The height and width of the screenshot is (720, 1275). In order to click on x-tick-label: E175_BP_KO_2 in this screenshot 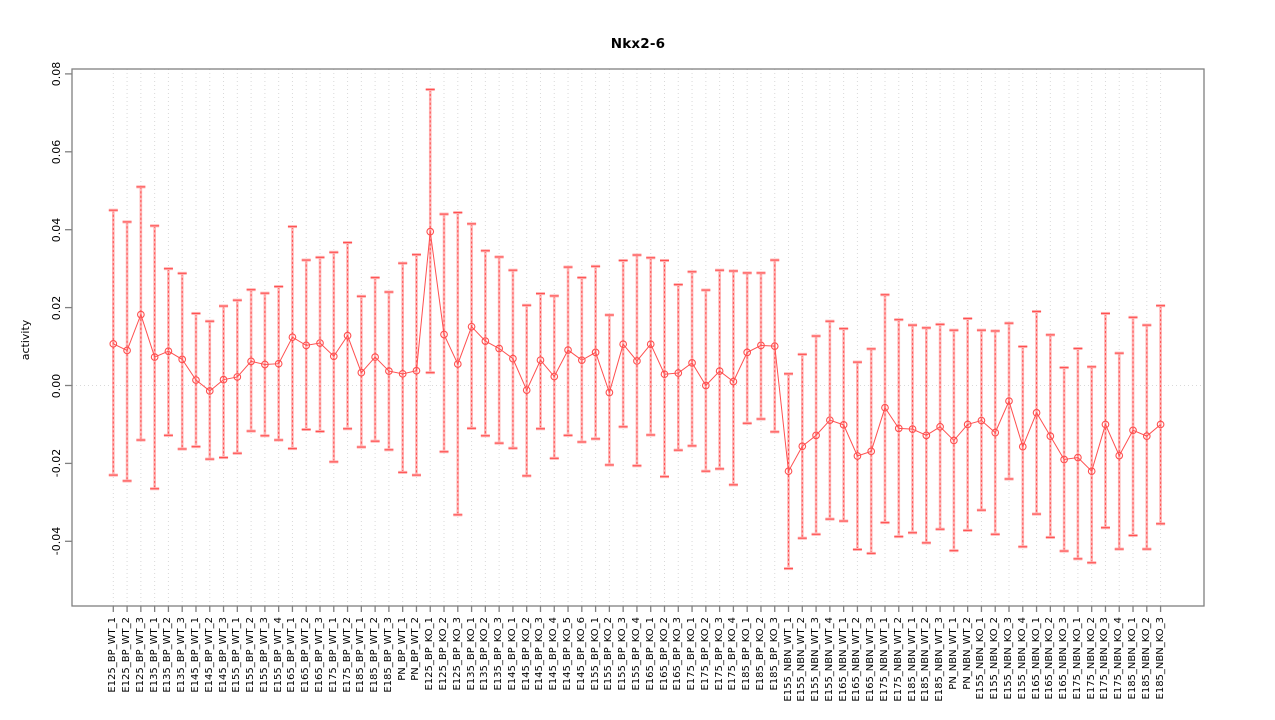, I will do `click(705, 654)`.